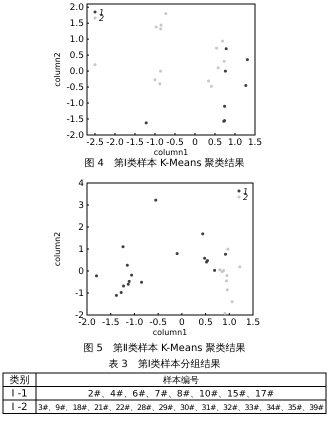 This screenshot has height=434, width=329. I want to click on y-tick-label: 4, so click(81, 184).